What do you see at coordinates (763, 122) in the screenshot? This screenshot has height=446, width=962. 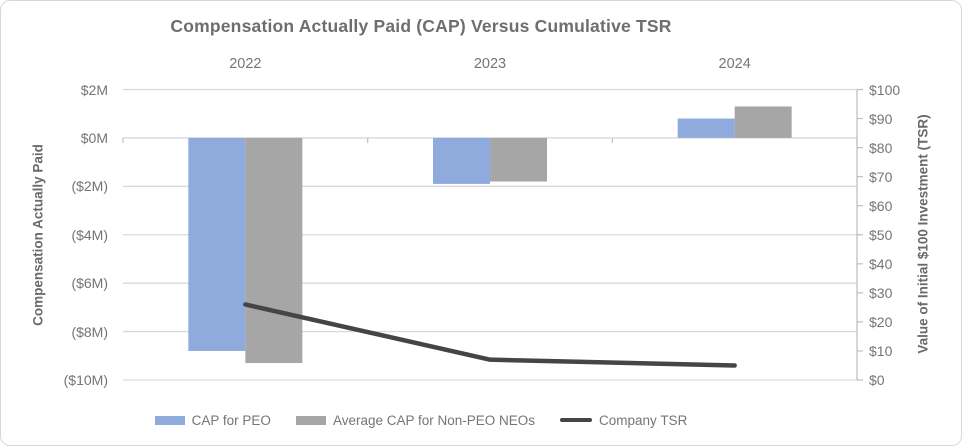 I see `bar-non-peo-2024` at bounding box center [763, 122].